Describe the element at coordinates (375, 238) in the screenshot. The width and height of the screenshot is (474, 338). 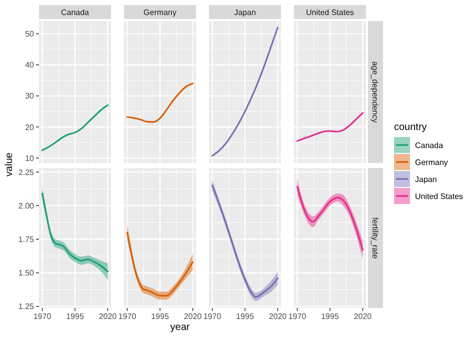
I see `y2-axis-title: fertility_rate` at that location.